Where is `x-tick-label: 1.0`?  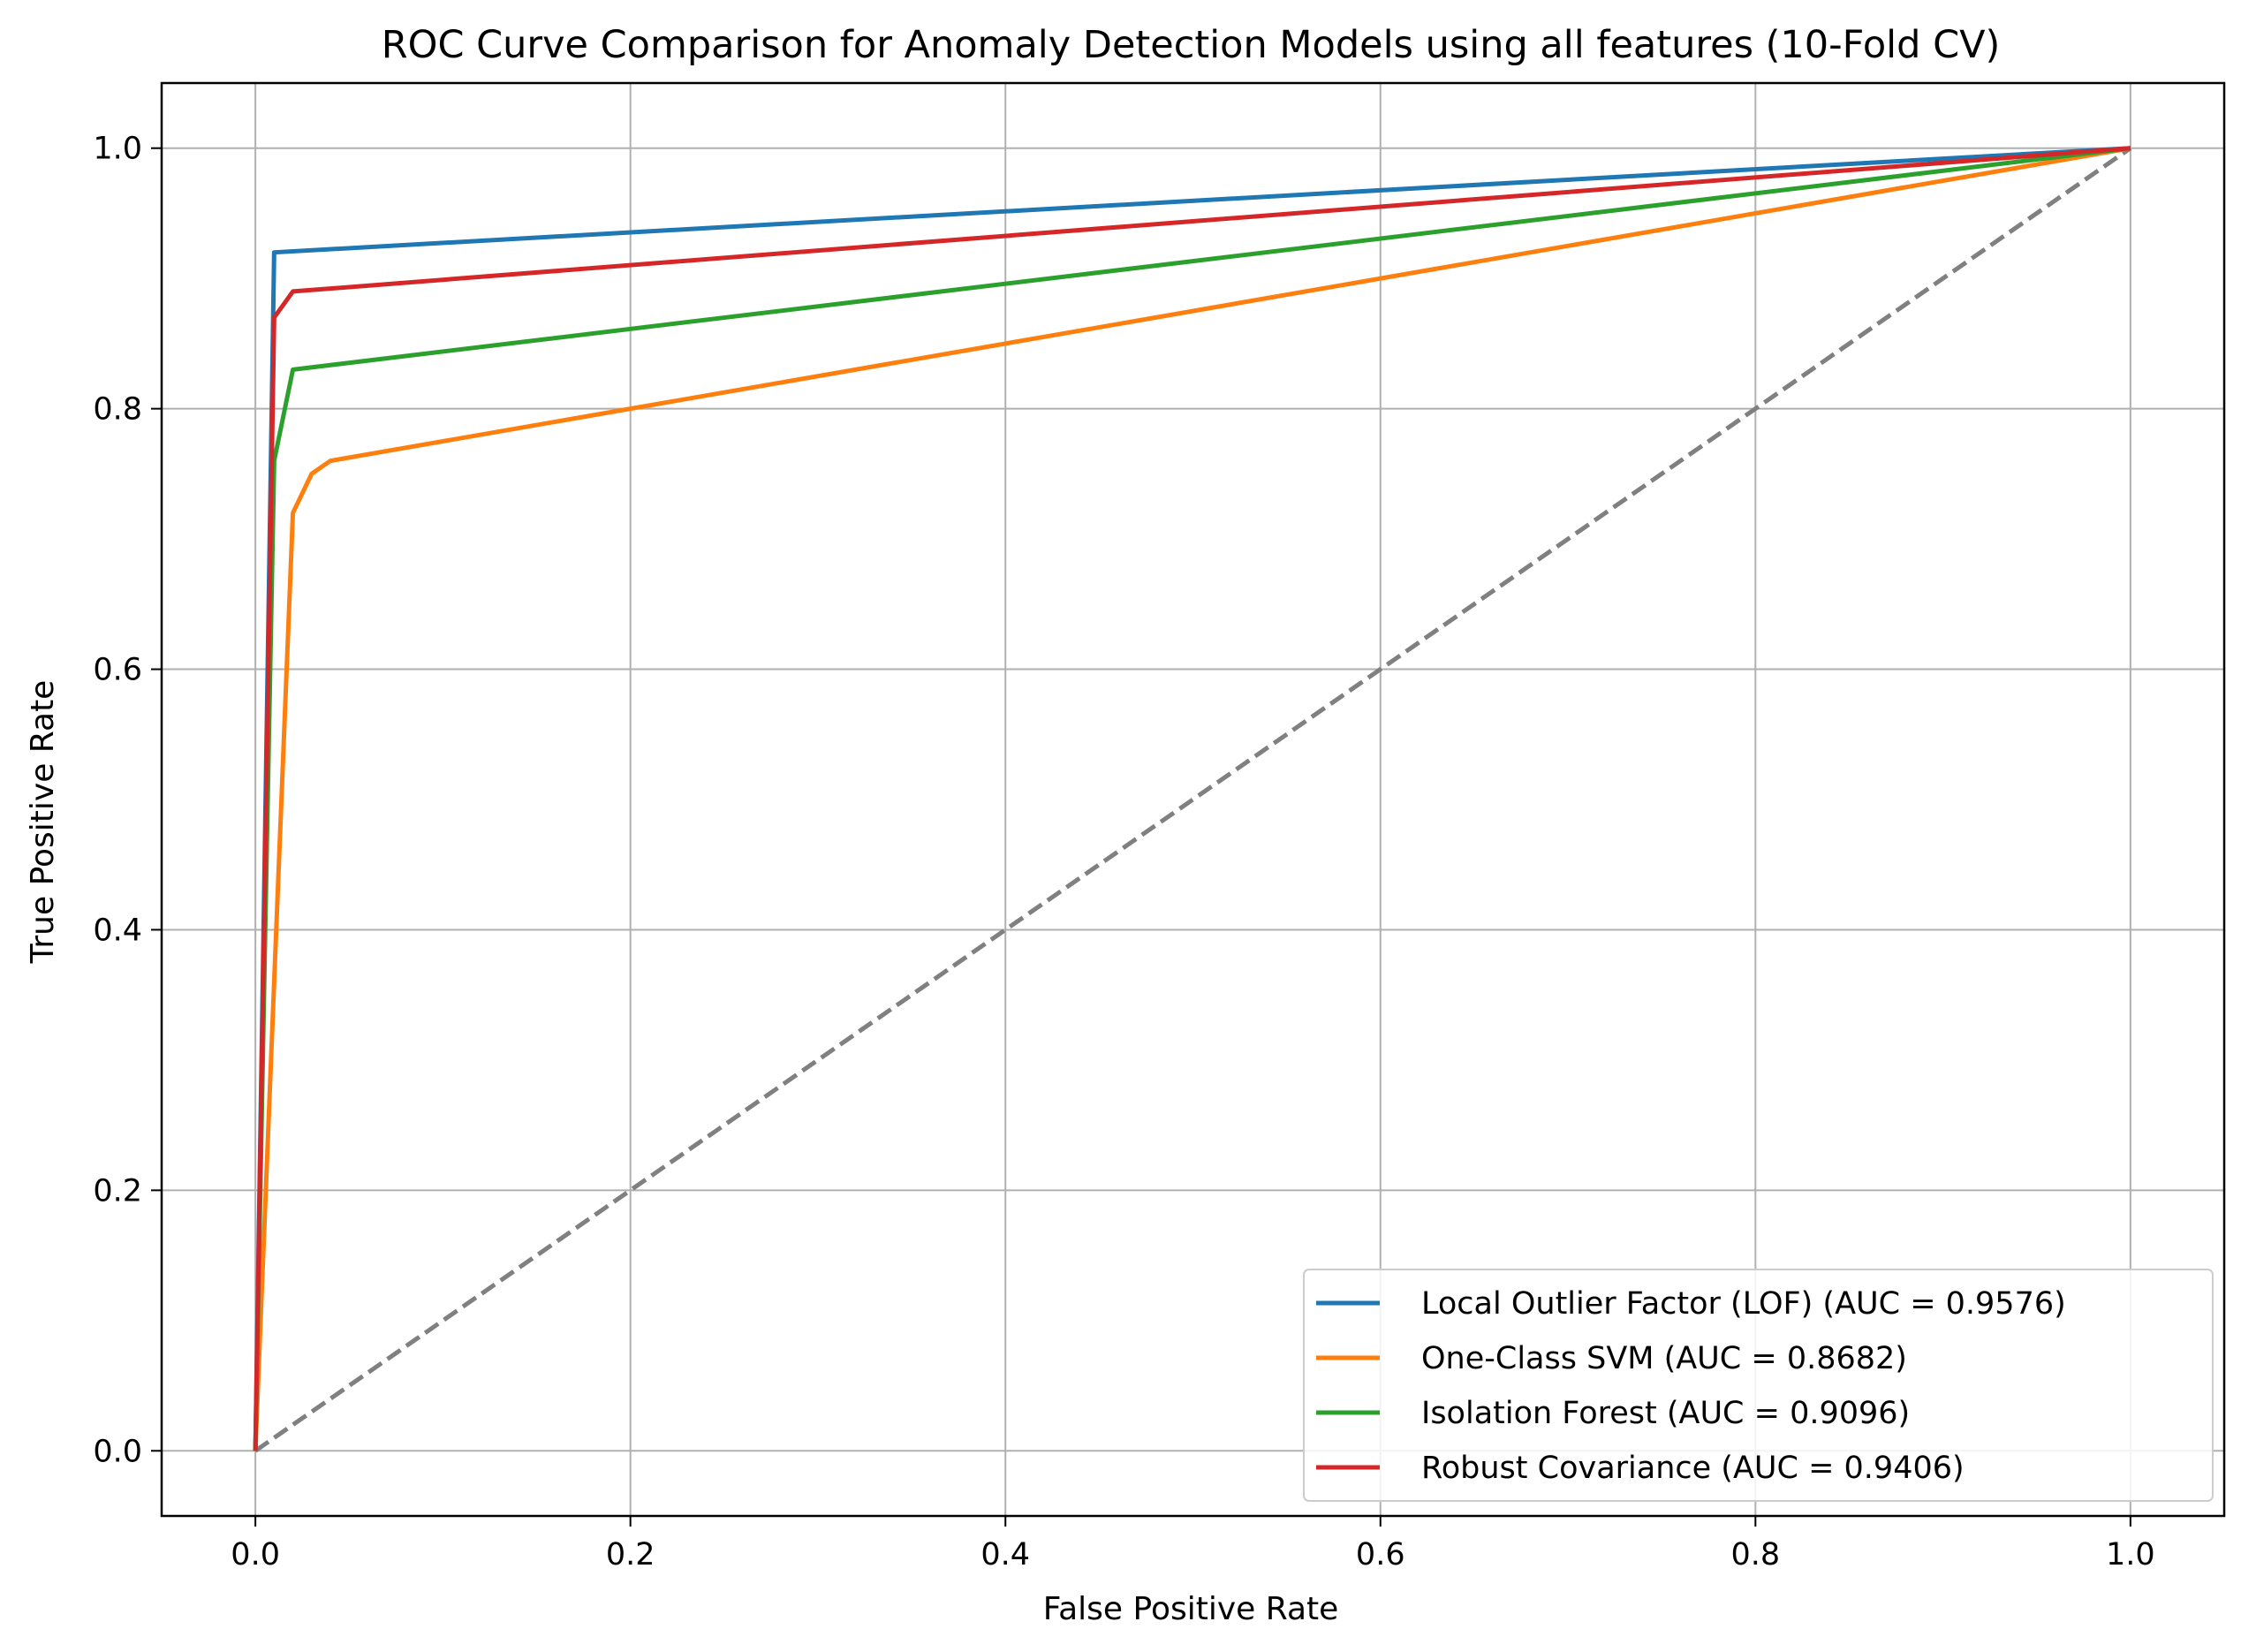
x-tick-label: 1.0 is located at coordinates (2130, 1554).